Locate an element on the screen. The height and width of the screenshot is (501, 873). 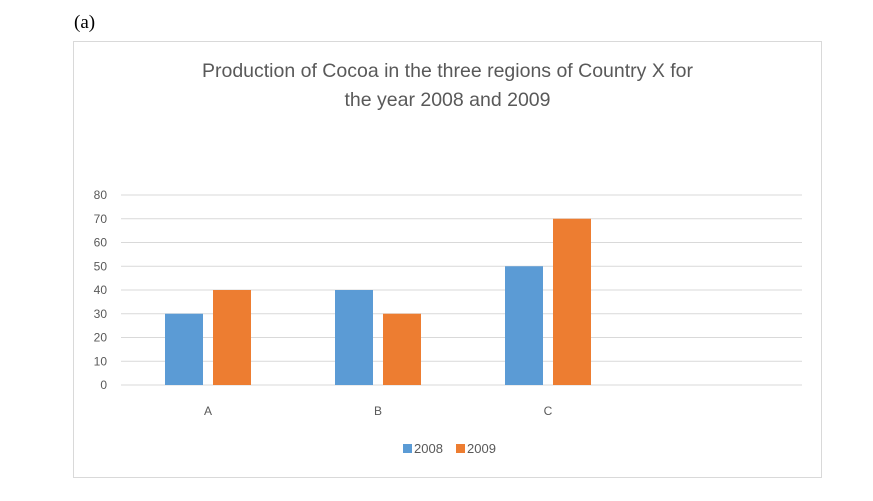
bar-A-2008 is located at coordinates (184, 349).